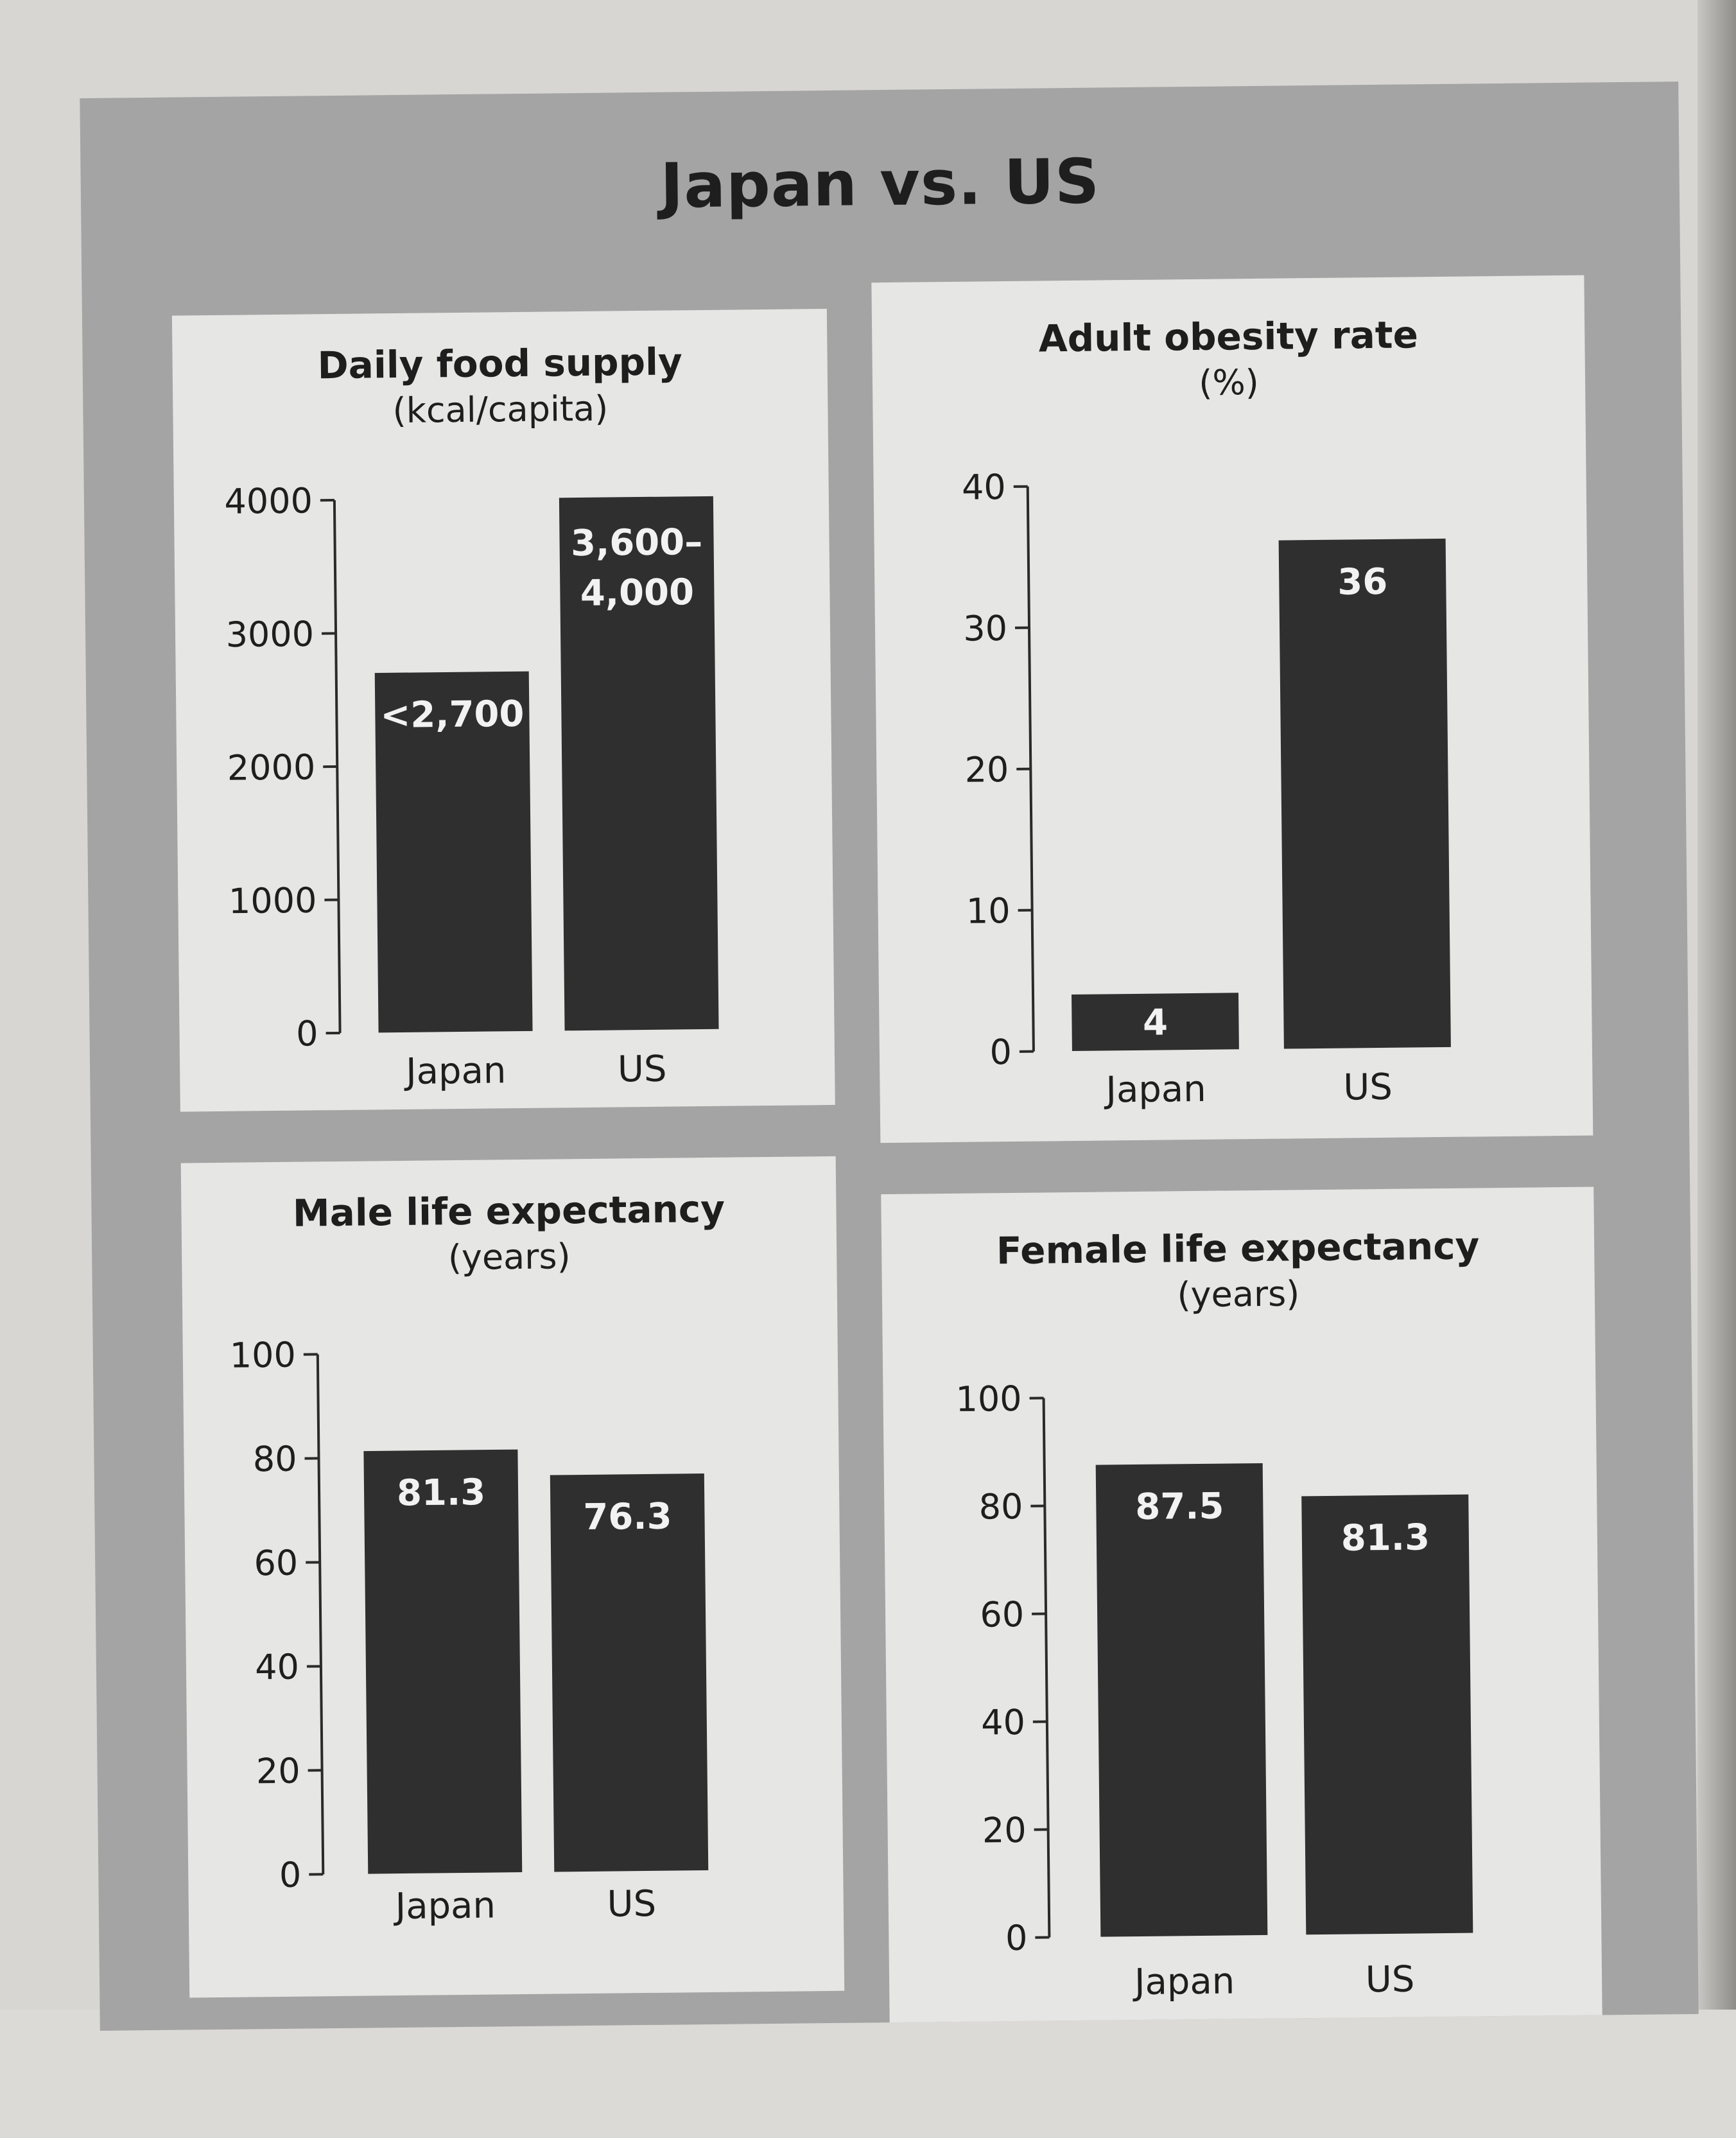 The height and width of the screenshot is (2138, 1736). Describe the element at coordinates (1206, 712) in the screenshot. I see `chart-svg: Adult obesity rate(%) 0 10 20 30 40 4 Japan 36 US` at that location.